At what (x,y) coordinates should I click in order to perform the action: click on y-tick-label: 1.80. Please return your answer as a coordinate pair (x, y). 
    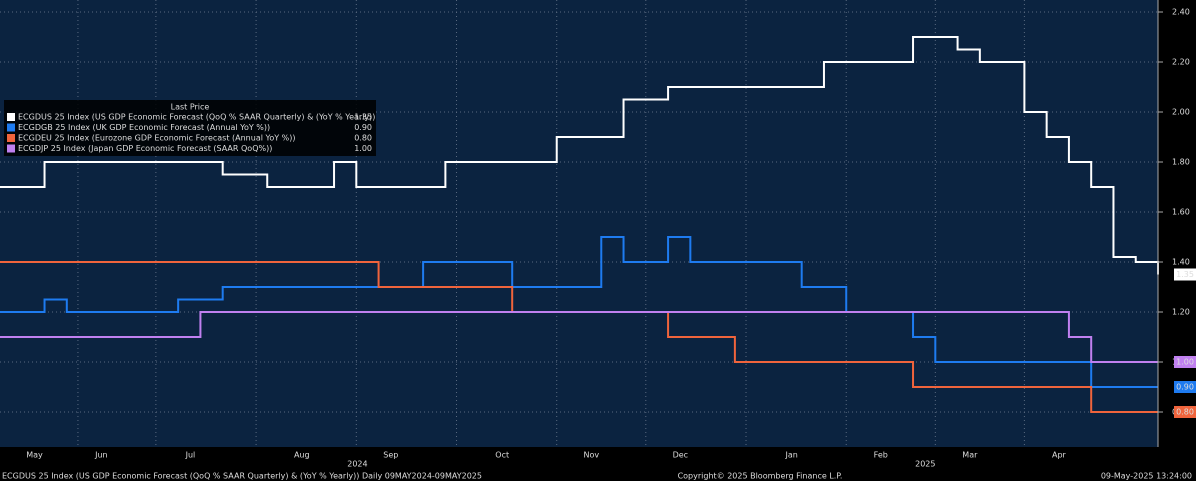
    Looking at the image, I should click on (1181, 162).